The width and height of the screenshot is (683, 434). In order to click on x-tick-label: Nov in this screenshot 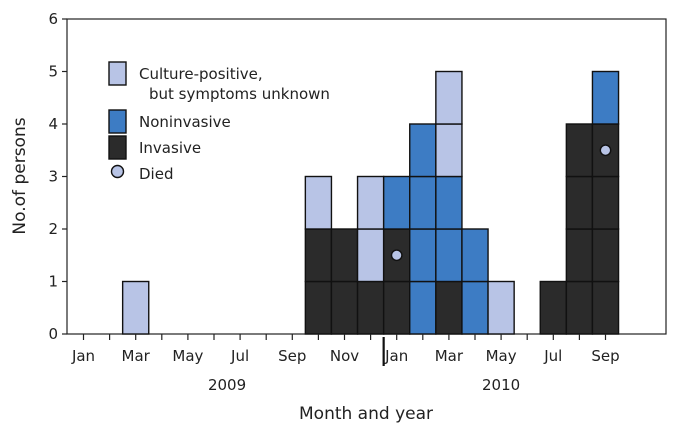, I will do `click(344, 356)`.